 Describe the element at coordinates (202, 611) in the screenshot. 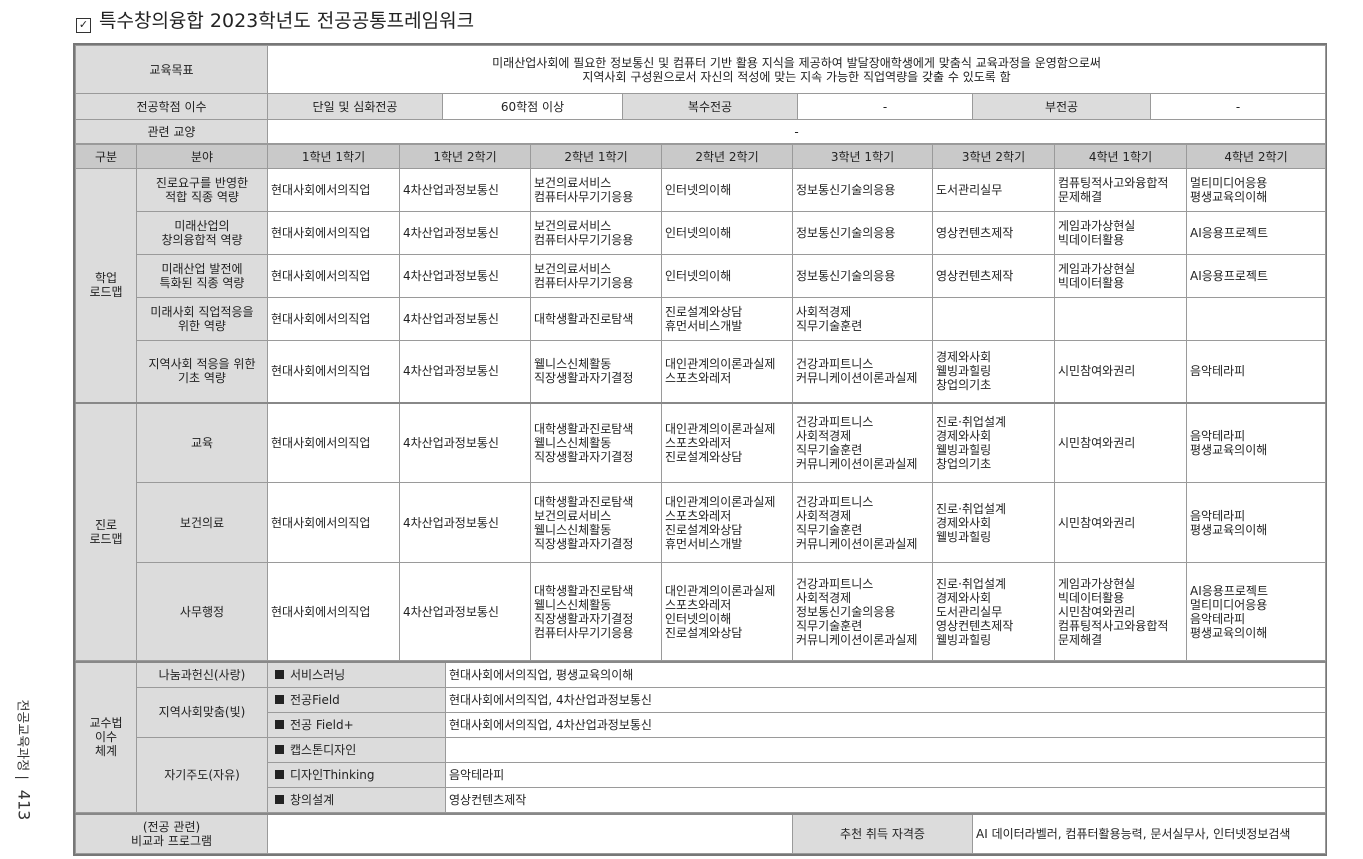

I see `field-label: 사무행정` at that location.